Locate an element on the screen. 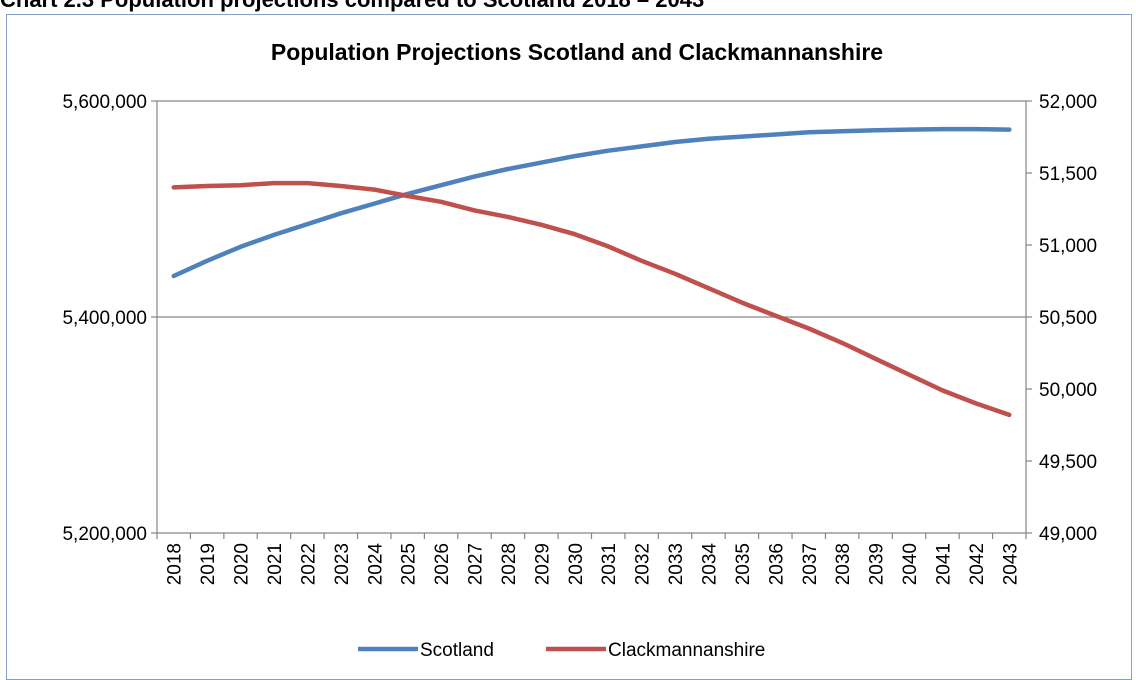  y-right-tick-label: 49,000 is located at coordinates (1068, 534).